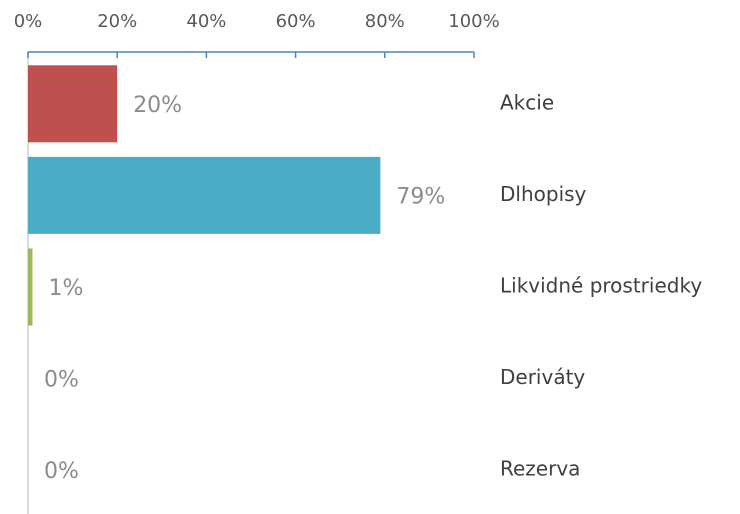  What do you see at coordinates (601, 286) in the screenshot?
I see `category-label: Likvidné prostriedky` at bounding box center [601, 286].